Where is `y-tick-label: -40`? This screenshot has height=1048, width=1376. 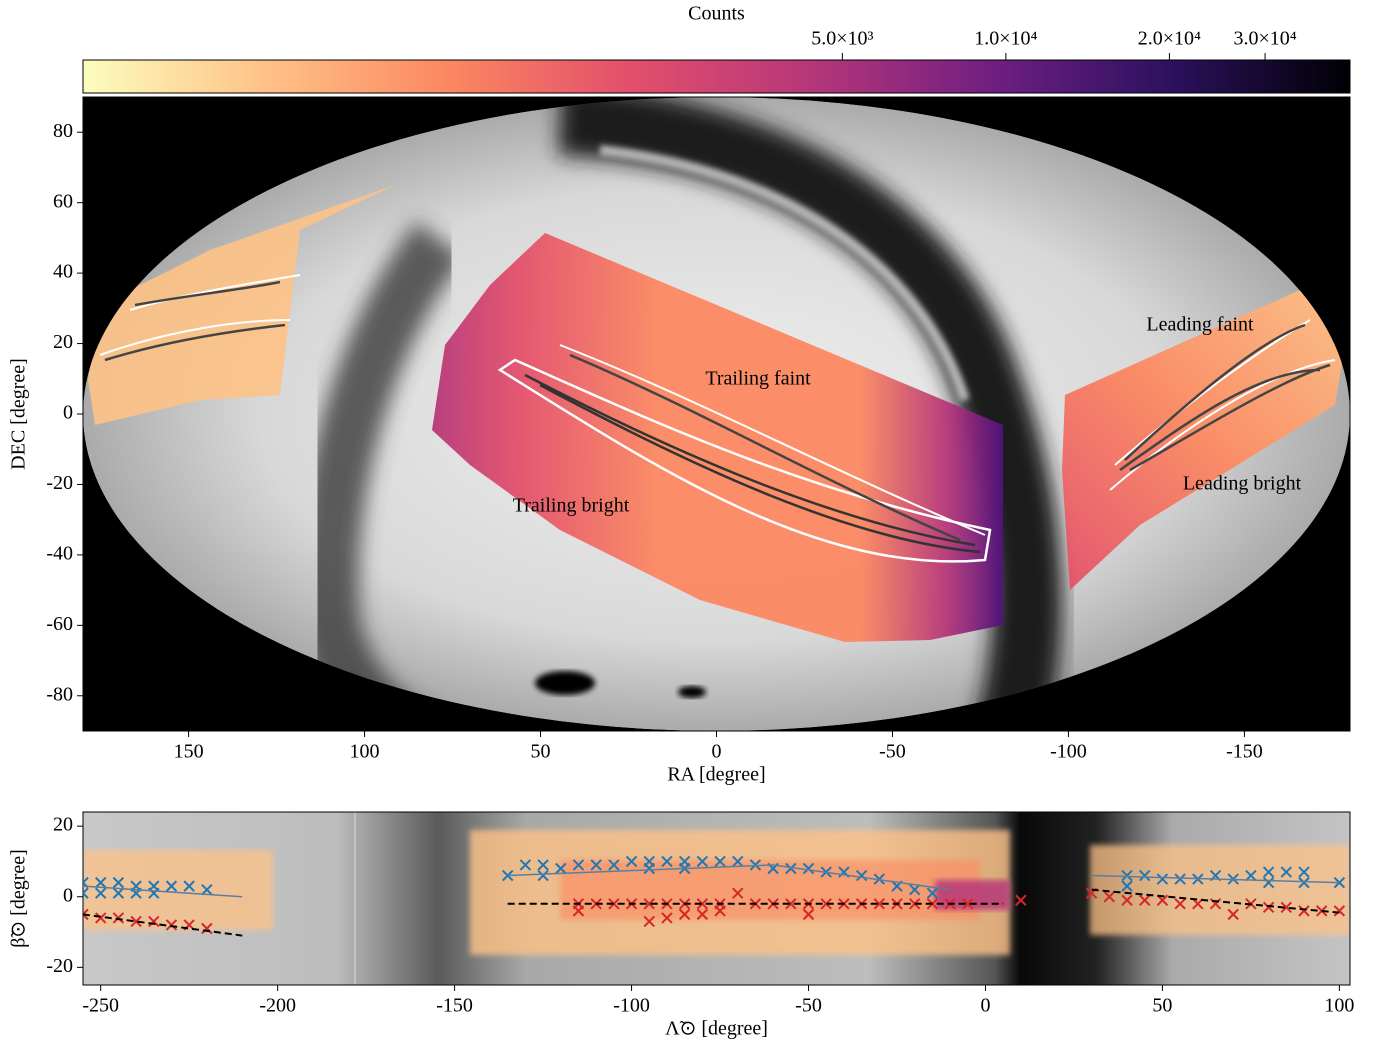
y-tick-label: -40 is located at coordinates (59, 553).